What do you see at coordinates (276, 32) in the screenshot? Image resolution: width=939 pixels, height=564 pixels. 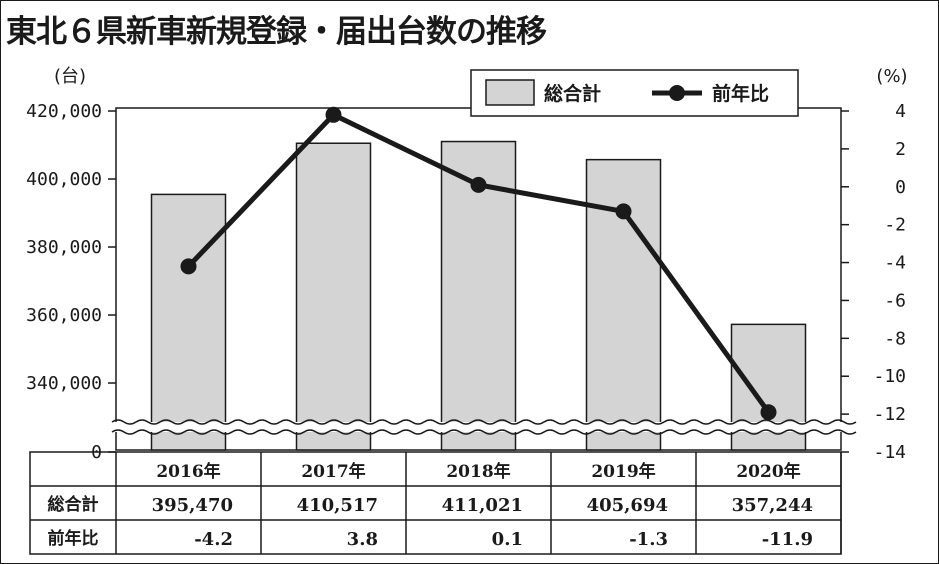 I see `chart-title: 東北６県新車新規登録・届出台数の推移` at bounding box center [276, 32].